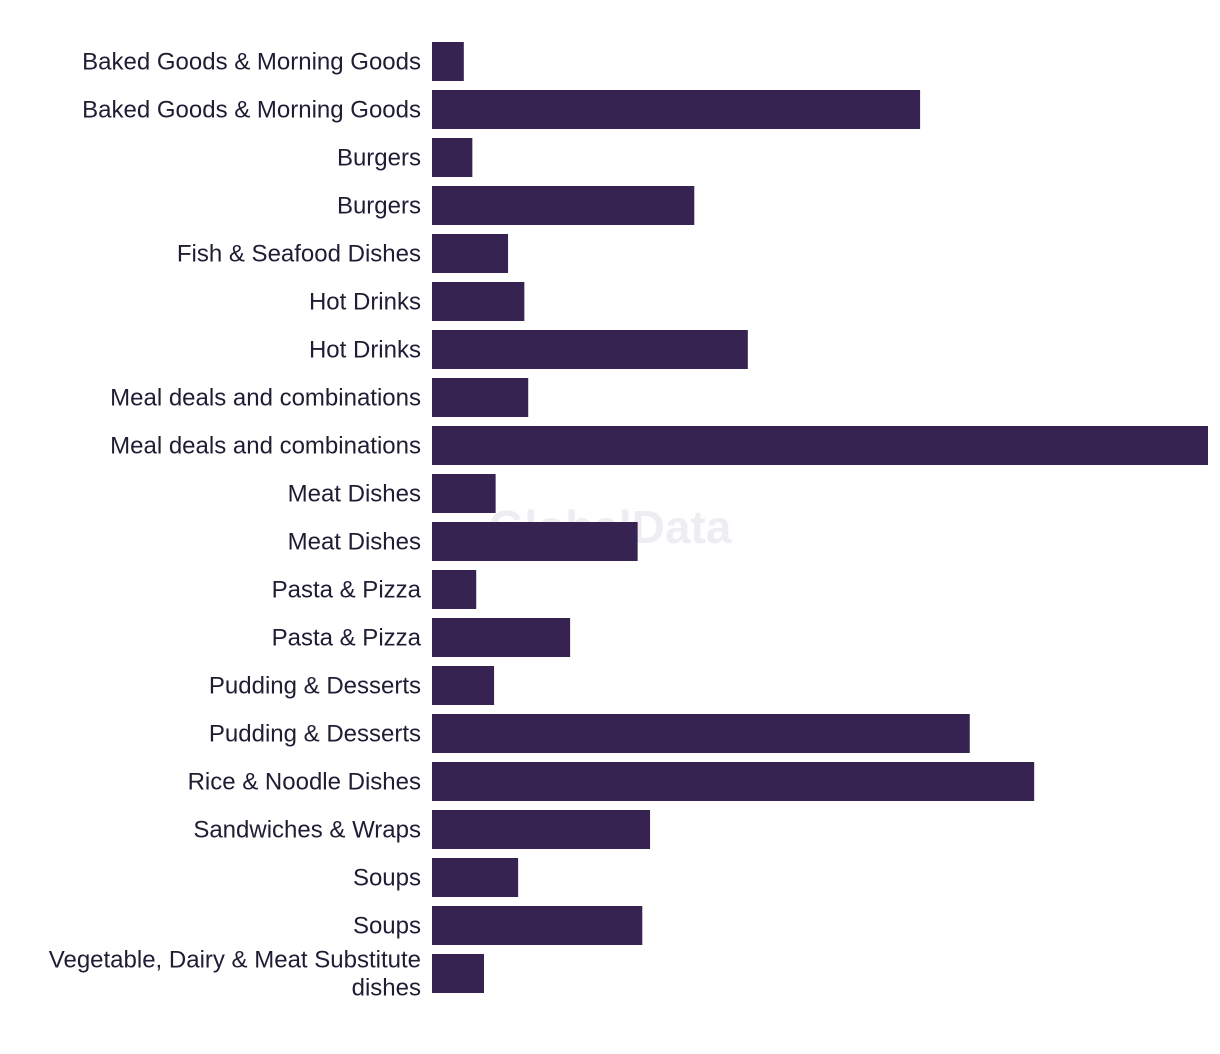 This screenshot has height=1054, width=1220. I want to click on category-label: dishes, so click(386, 988).